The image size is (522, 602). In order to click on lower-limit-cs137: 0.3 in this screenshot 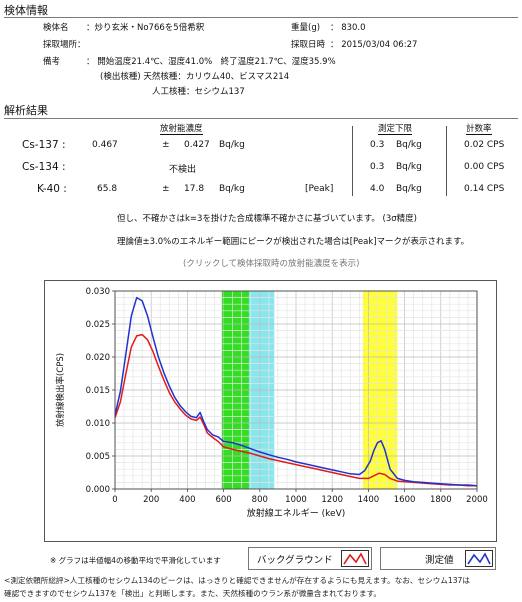, I will do `click(377, 145)`.